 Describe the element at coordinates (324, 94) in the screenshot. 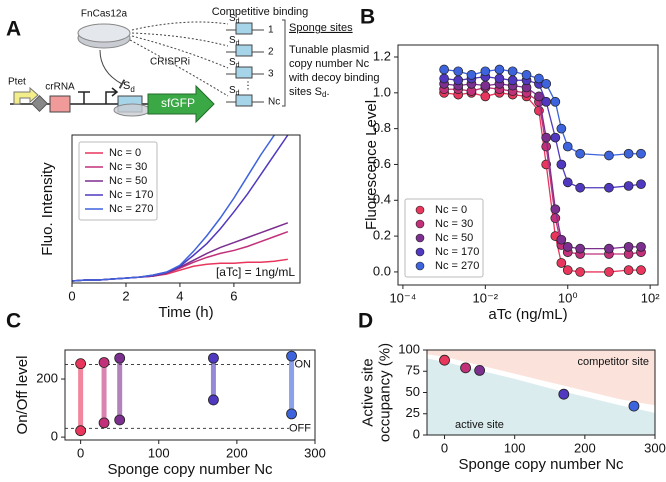

I see `description-sub: d` at that location.